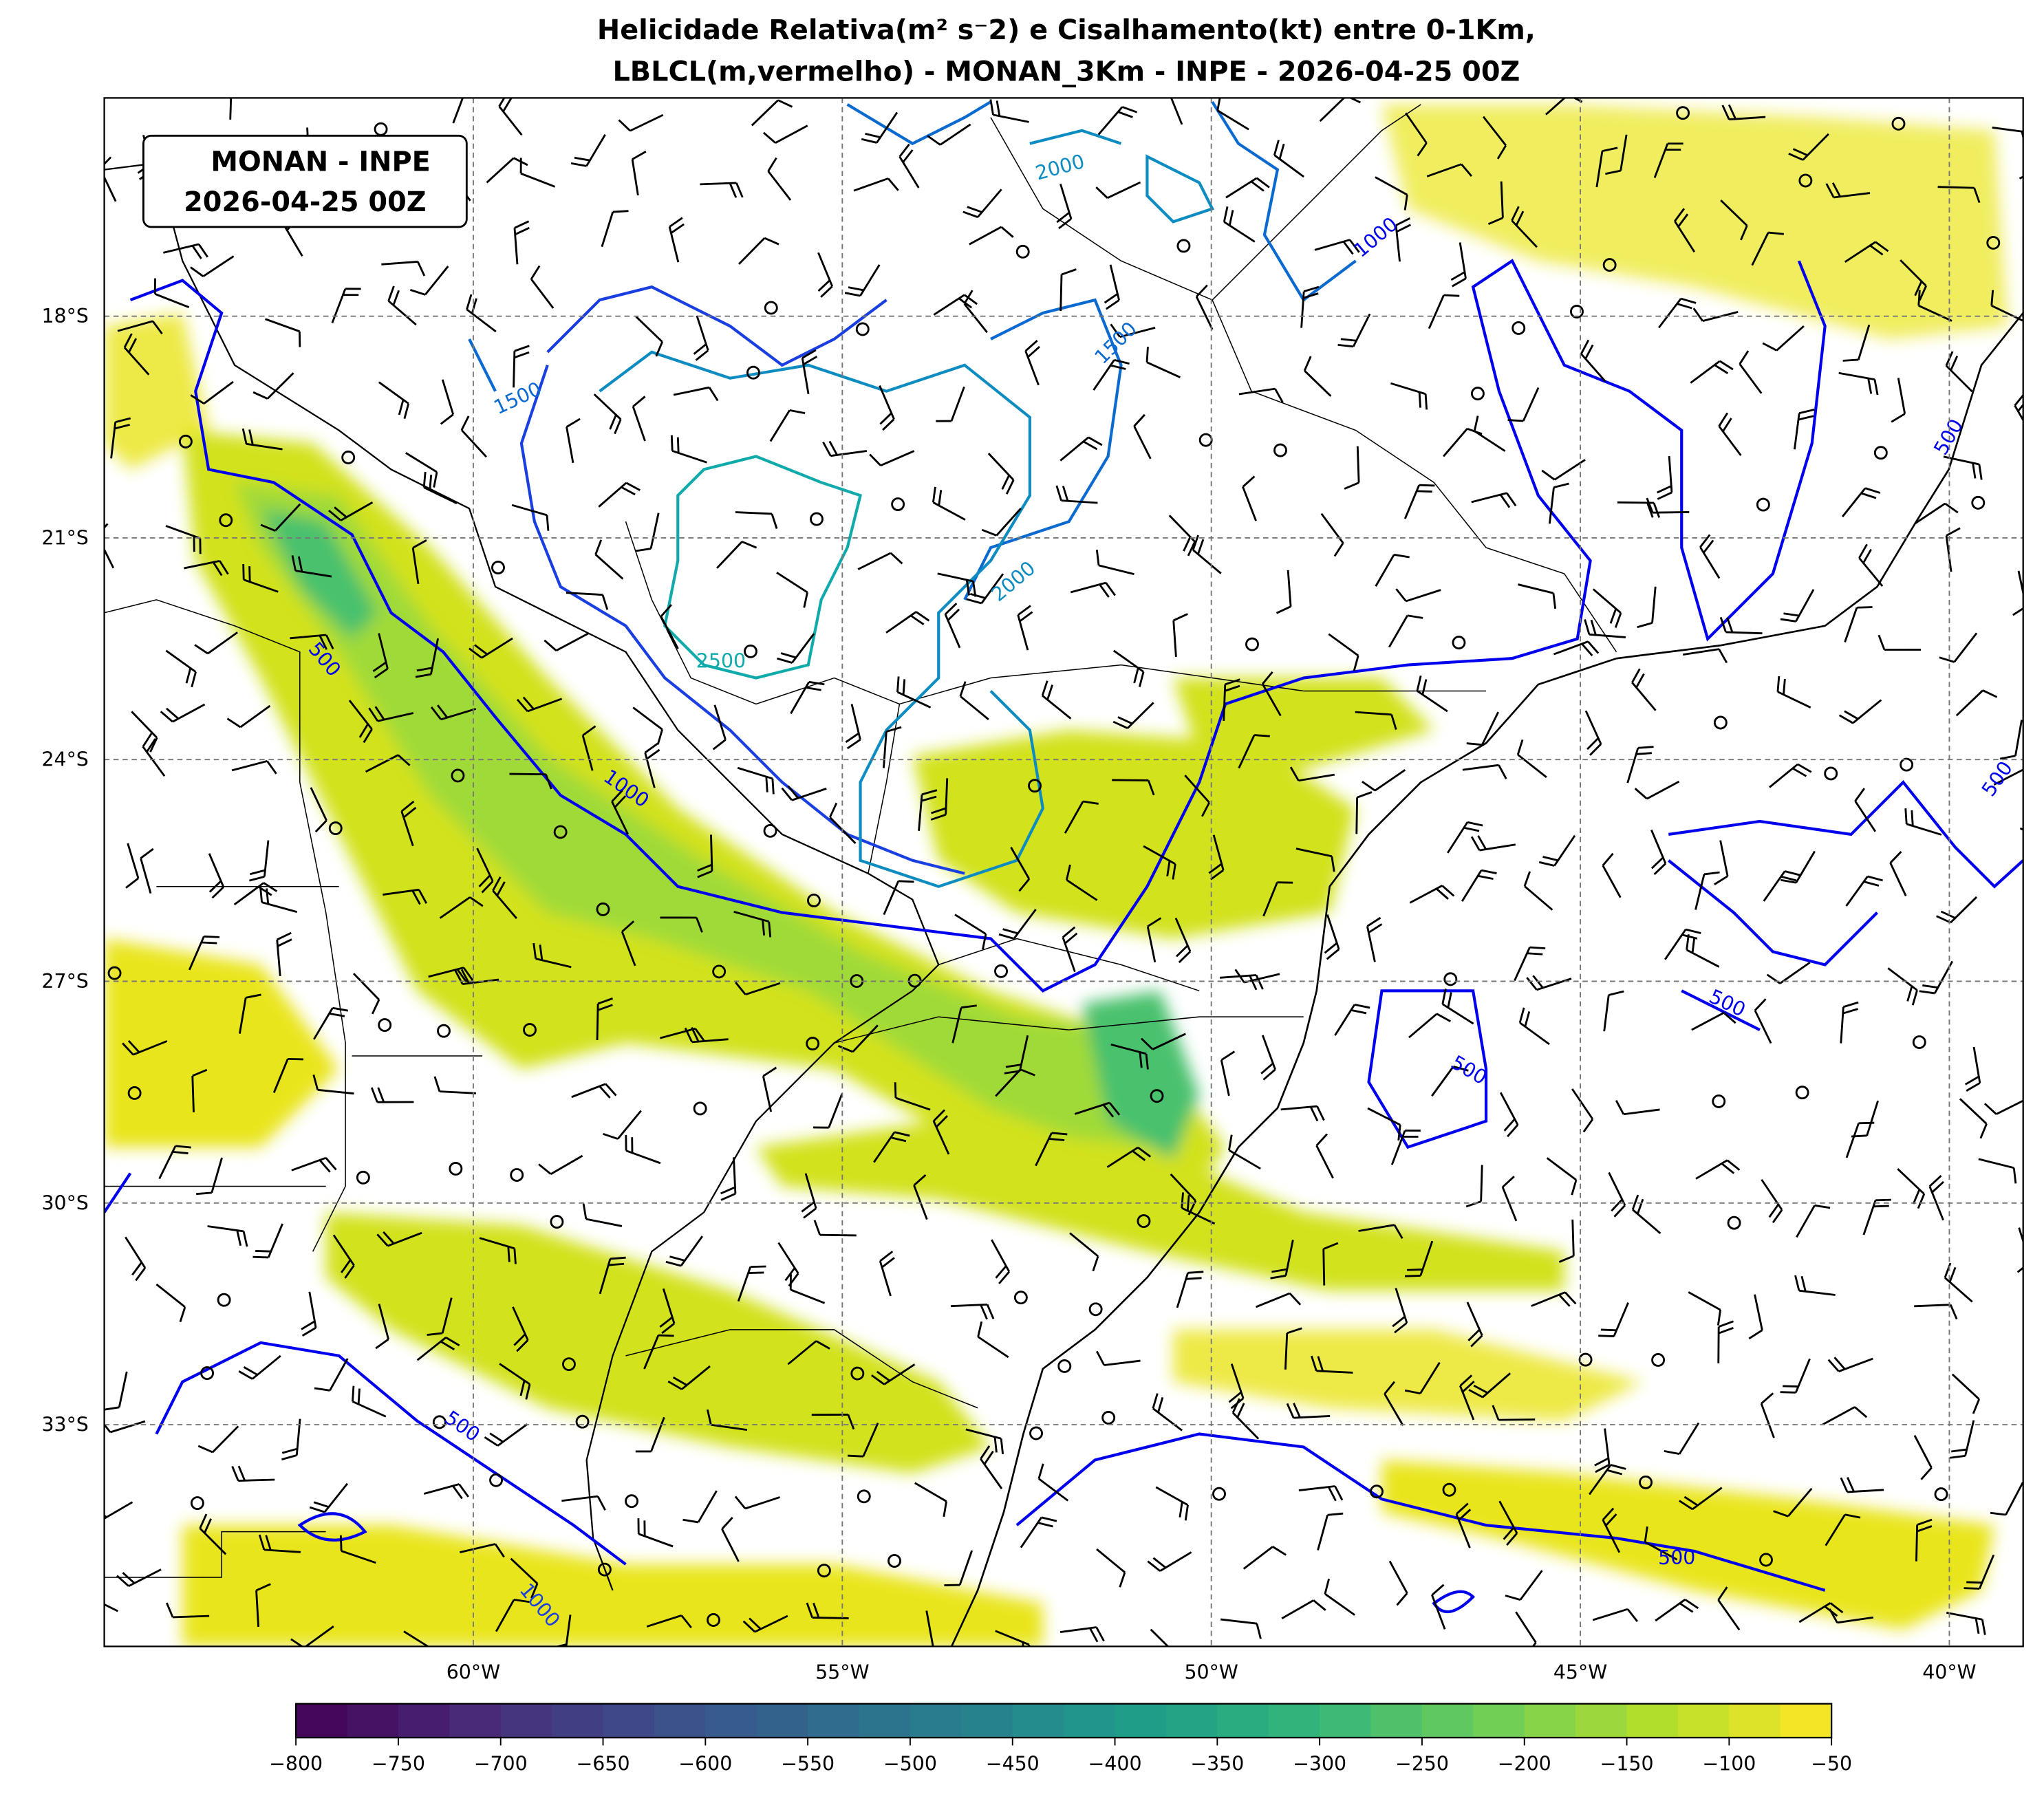 The width and height of the screenshot is (2044, 1803). What do you see at coordinates (64, 316) in the screenshot?
I see `lat-tick-label: 18°S` at bounding box center [64, 316].